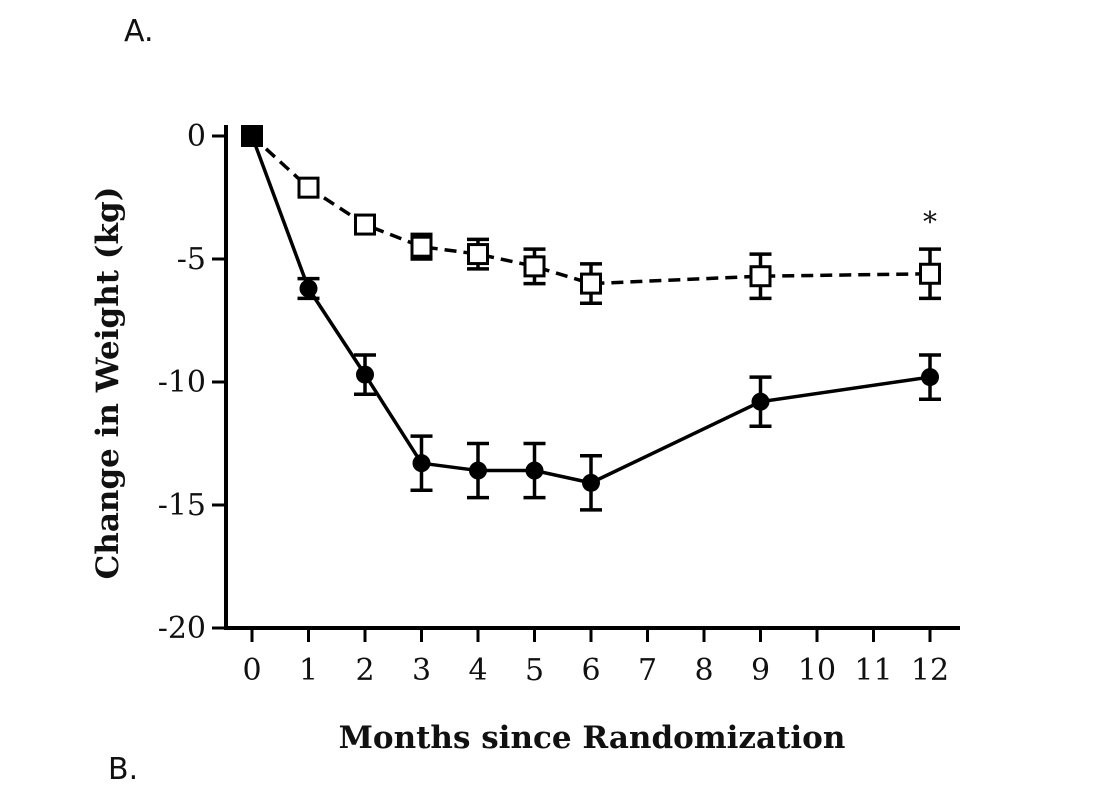 Image resolution: width=1100 pixels, height=787 pixels. I want to click on y-ticks: 0 -5 -10 -15 -20, so click(192, 382).